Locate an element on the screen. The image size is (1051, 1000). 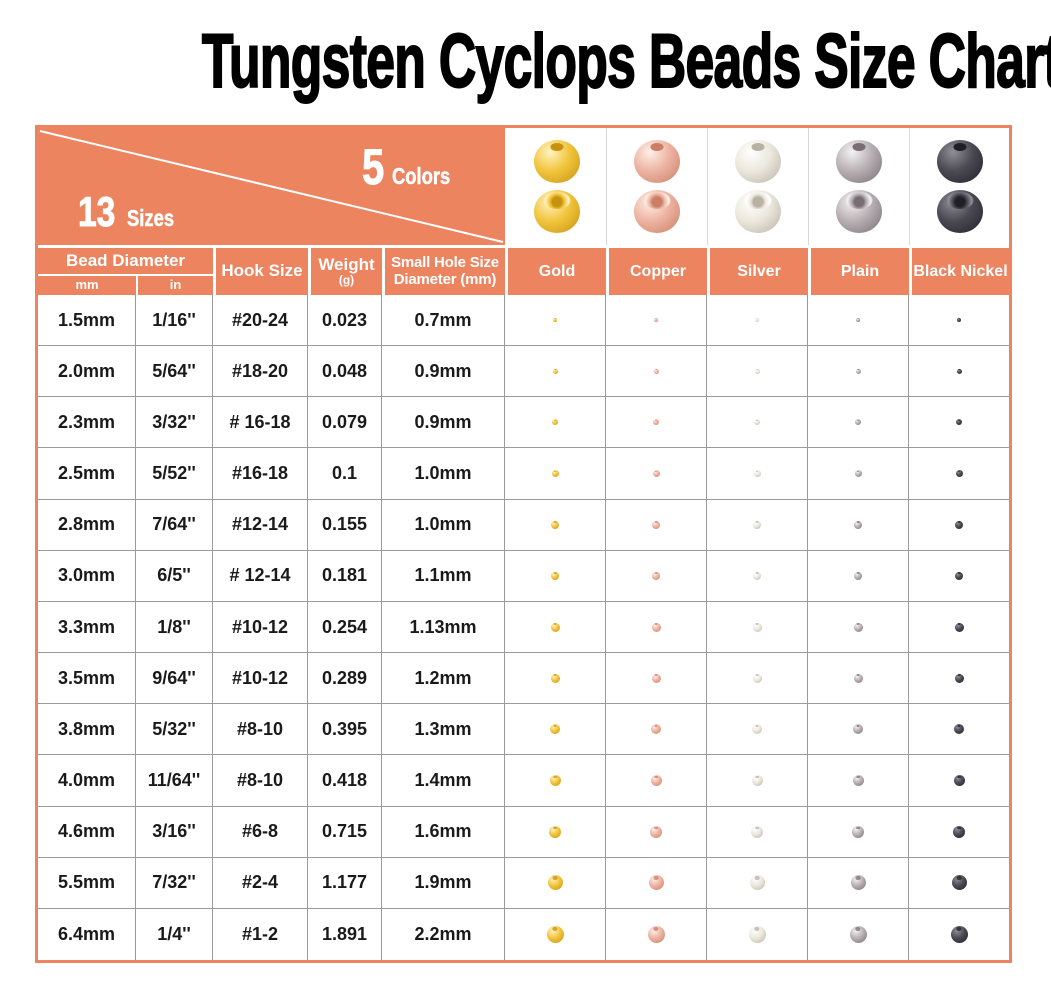
colors-count-callout: 5 Colors is located at coordinates (413, 167).